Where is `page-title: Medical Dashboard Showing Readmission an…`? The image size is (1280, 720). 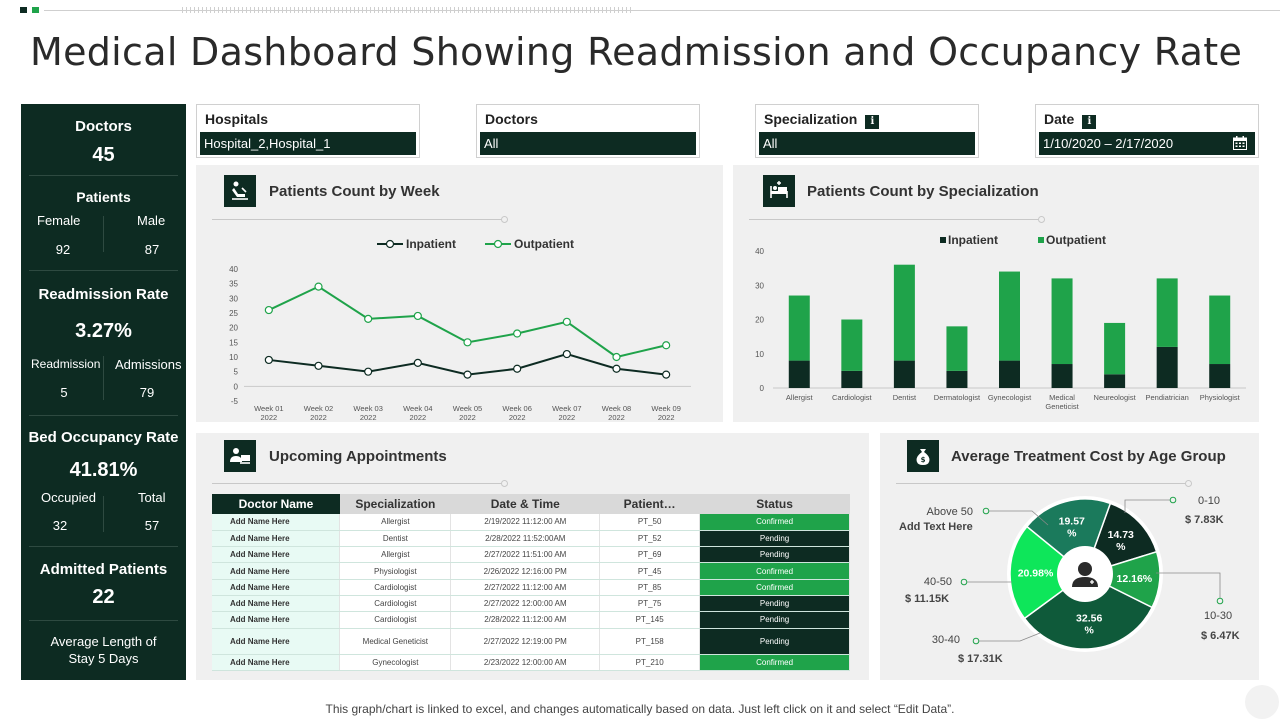
page-title: Medical Dashboard Showing Readmission an… is located at coordinates (636, 52).